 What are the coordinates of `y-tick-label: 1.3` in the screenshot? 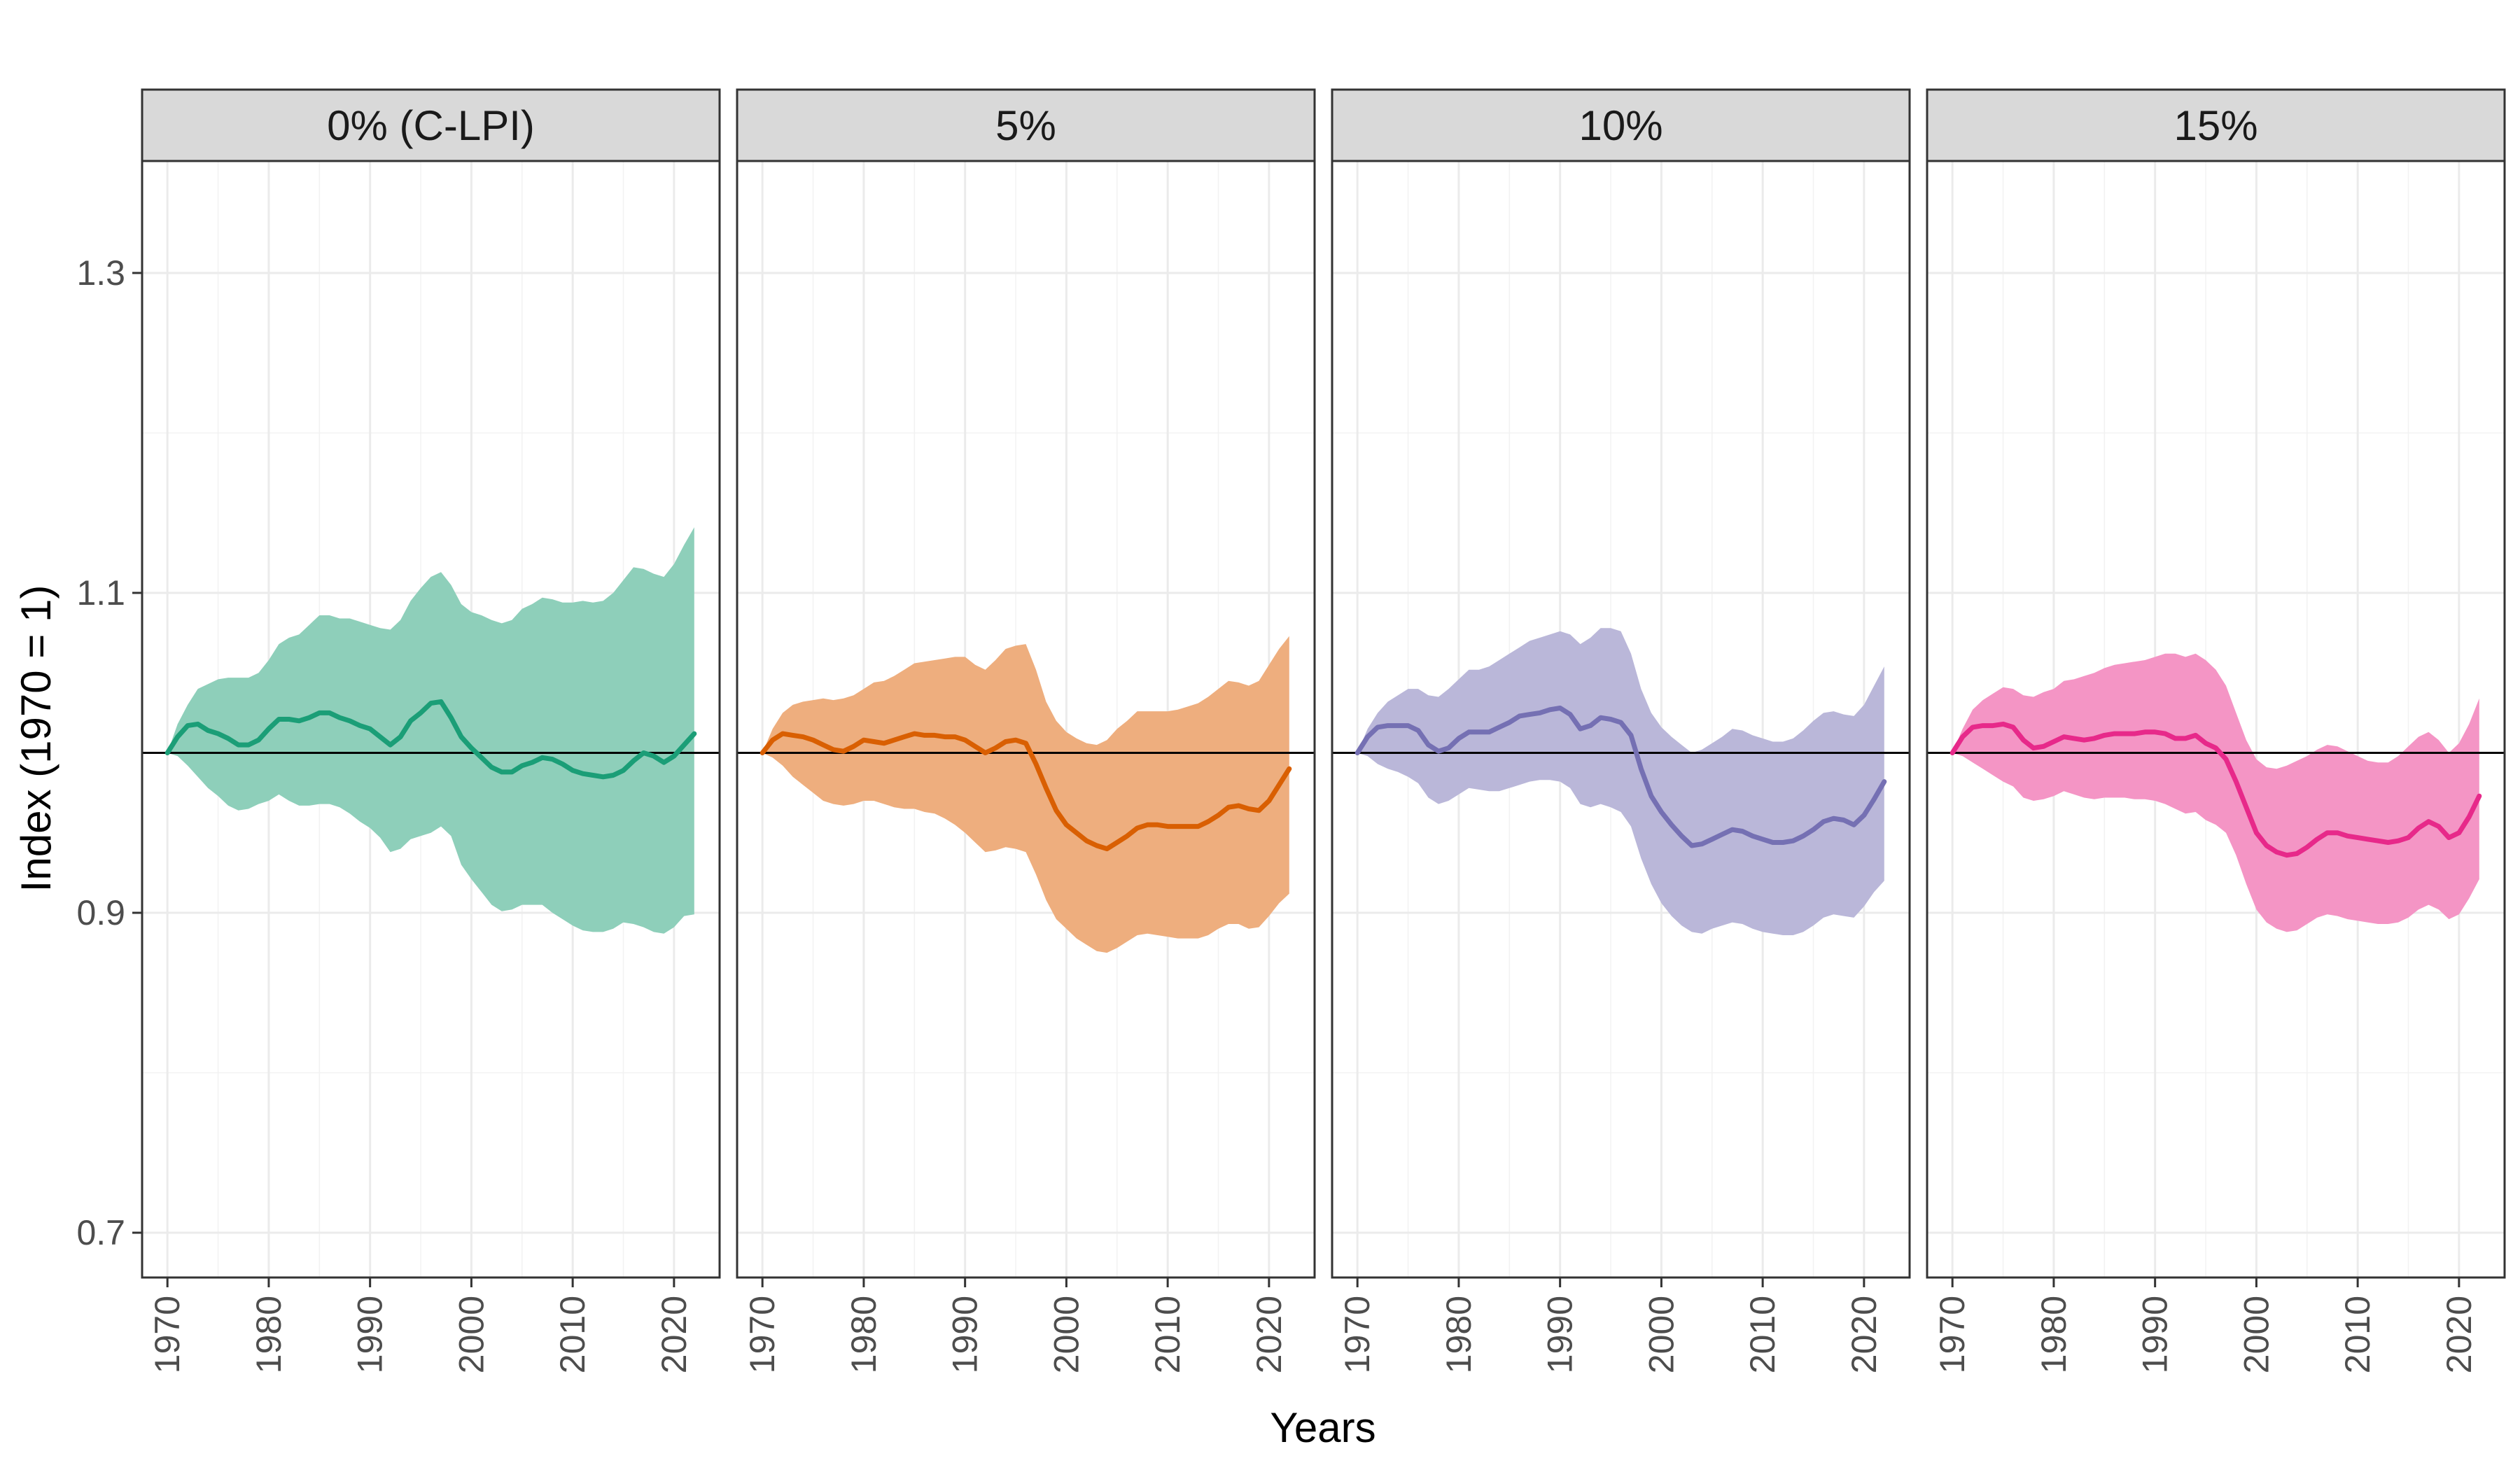 It's located at (100, 273).